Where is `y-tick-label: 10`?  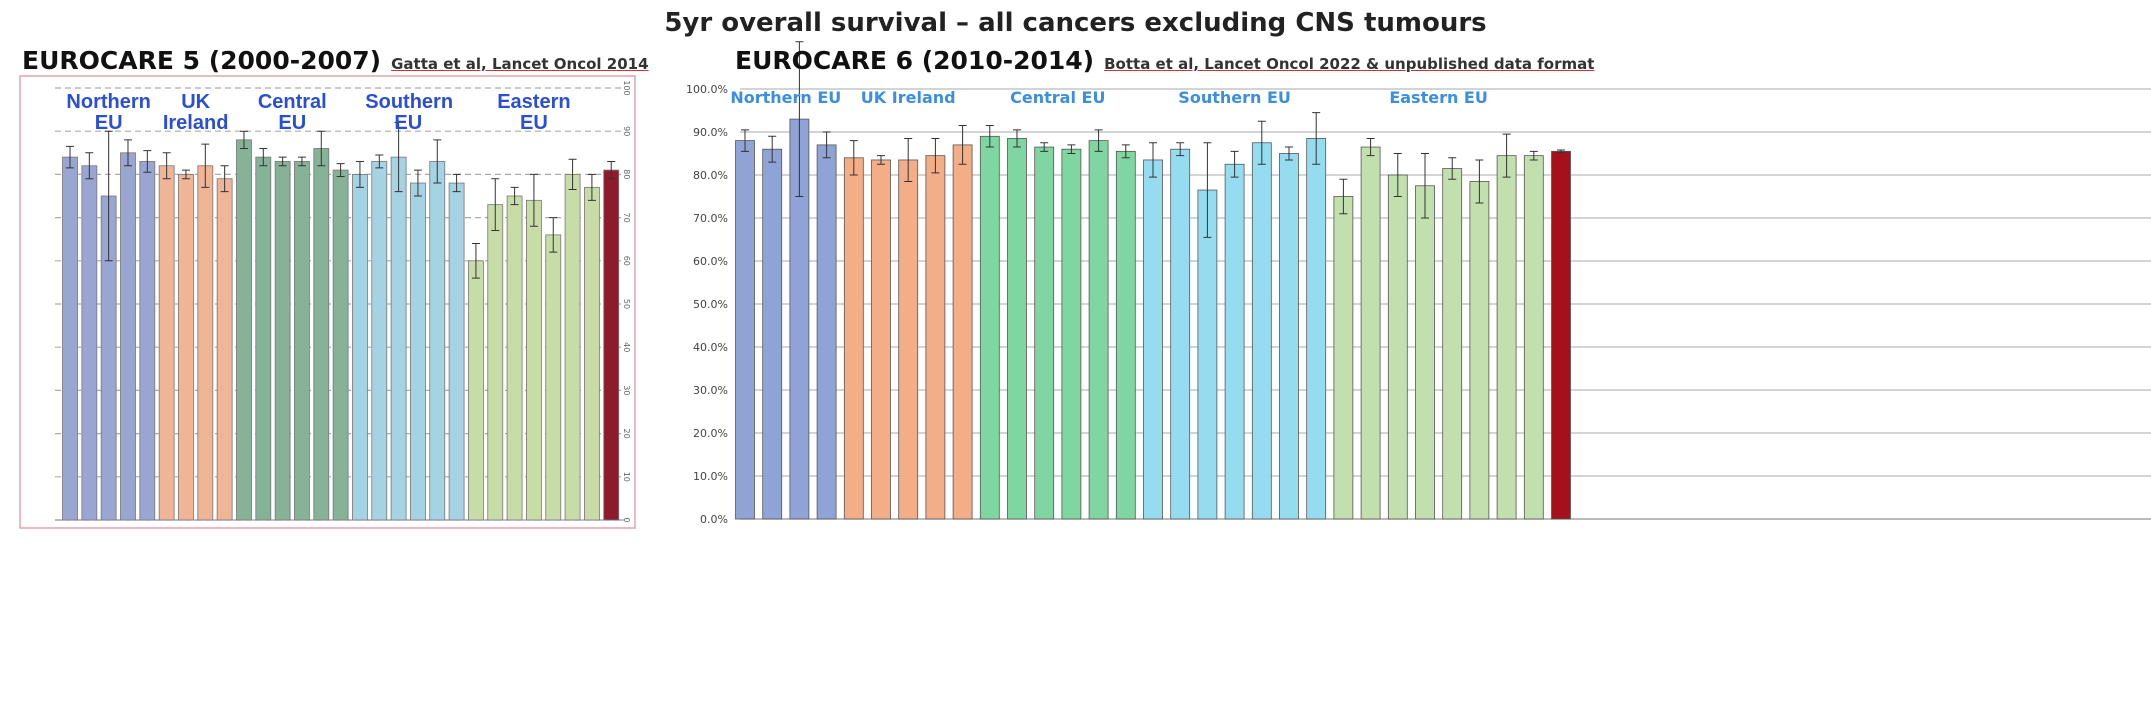 y-tick-label: 10 is located at coordinates (626, 477).